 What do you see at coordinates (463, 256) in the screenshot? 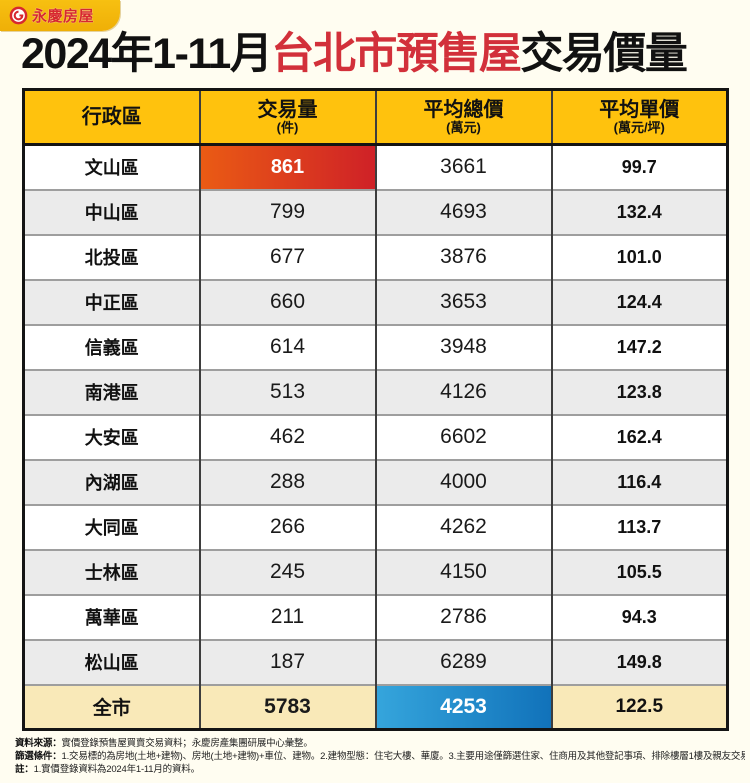
I see `cell-avg-total: 3876` at bounding box center [463, 256].